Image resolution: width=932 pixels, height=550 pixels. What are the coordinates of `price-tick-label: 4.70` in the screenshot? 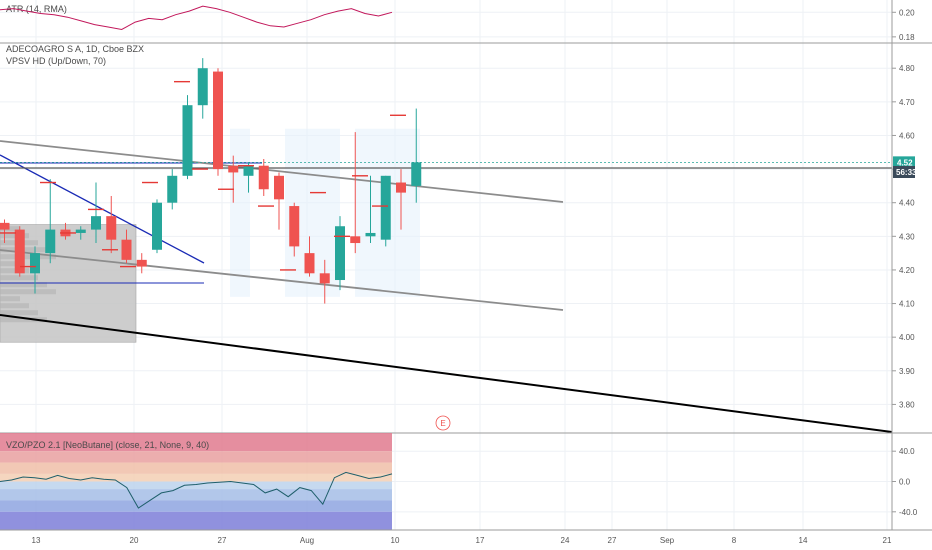 It's located at (907, 102).